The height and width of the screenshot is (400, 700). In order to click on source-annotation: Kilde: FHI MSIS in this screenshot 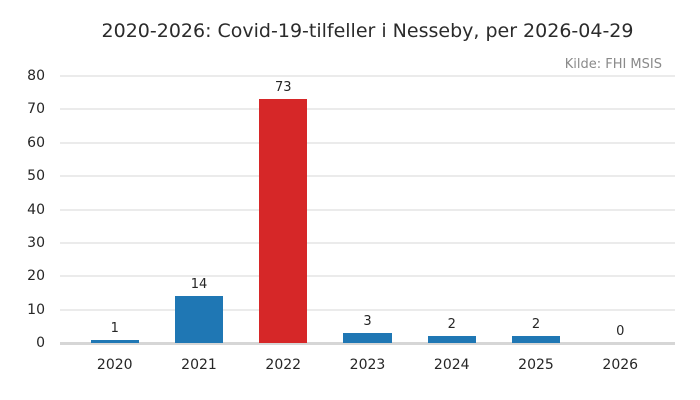, I will do `click(613, 64)`.